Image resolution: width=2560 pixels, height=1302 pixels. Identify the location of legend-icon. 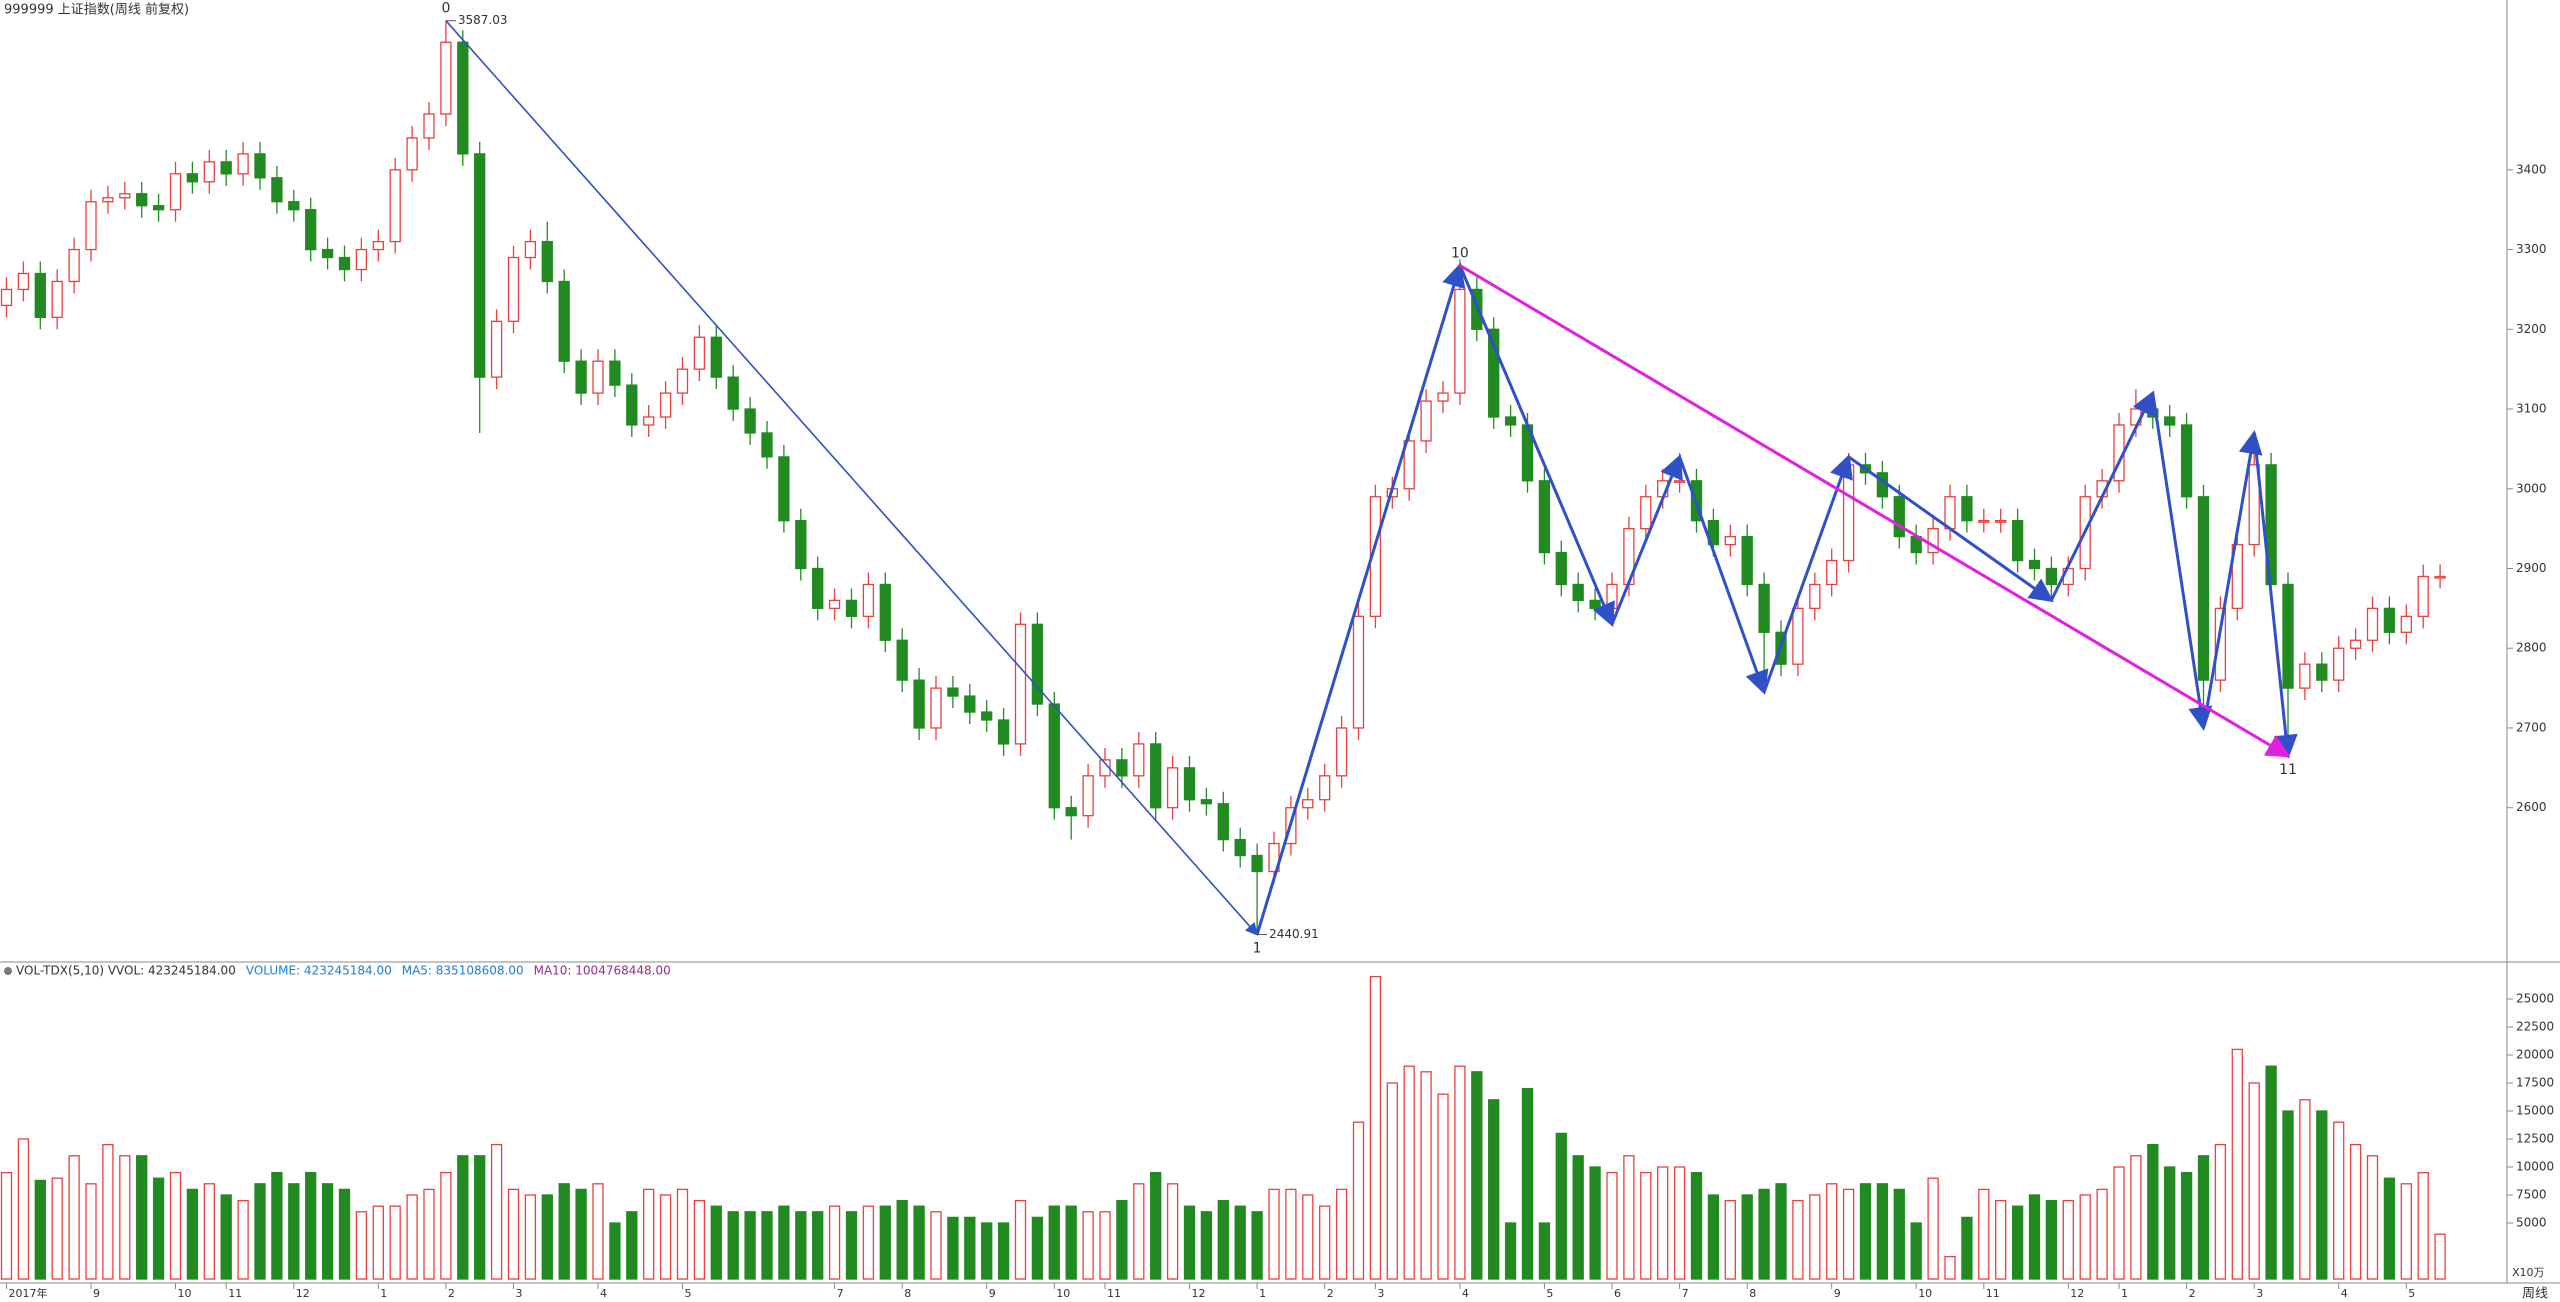
(8, 971).